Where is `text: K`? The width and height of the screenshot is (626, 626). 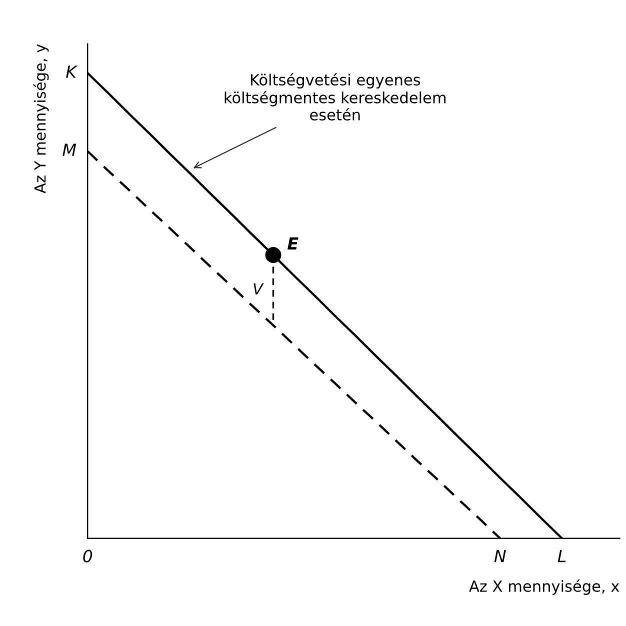 text: K is located at coordinates (72, 72).